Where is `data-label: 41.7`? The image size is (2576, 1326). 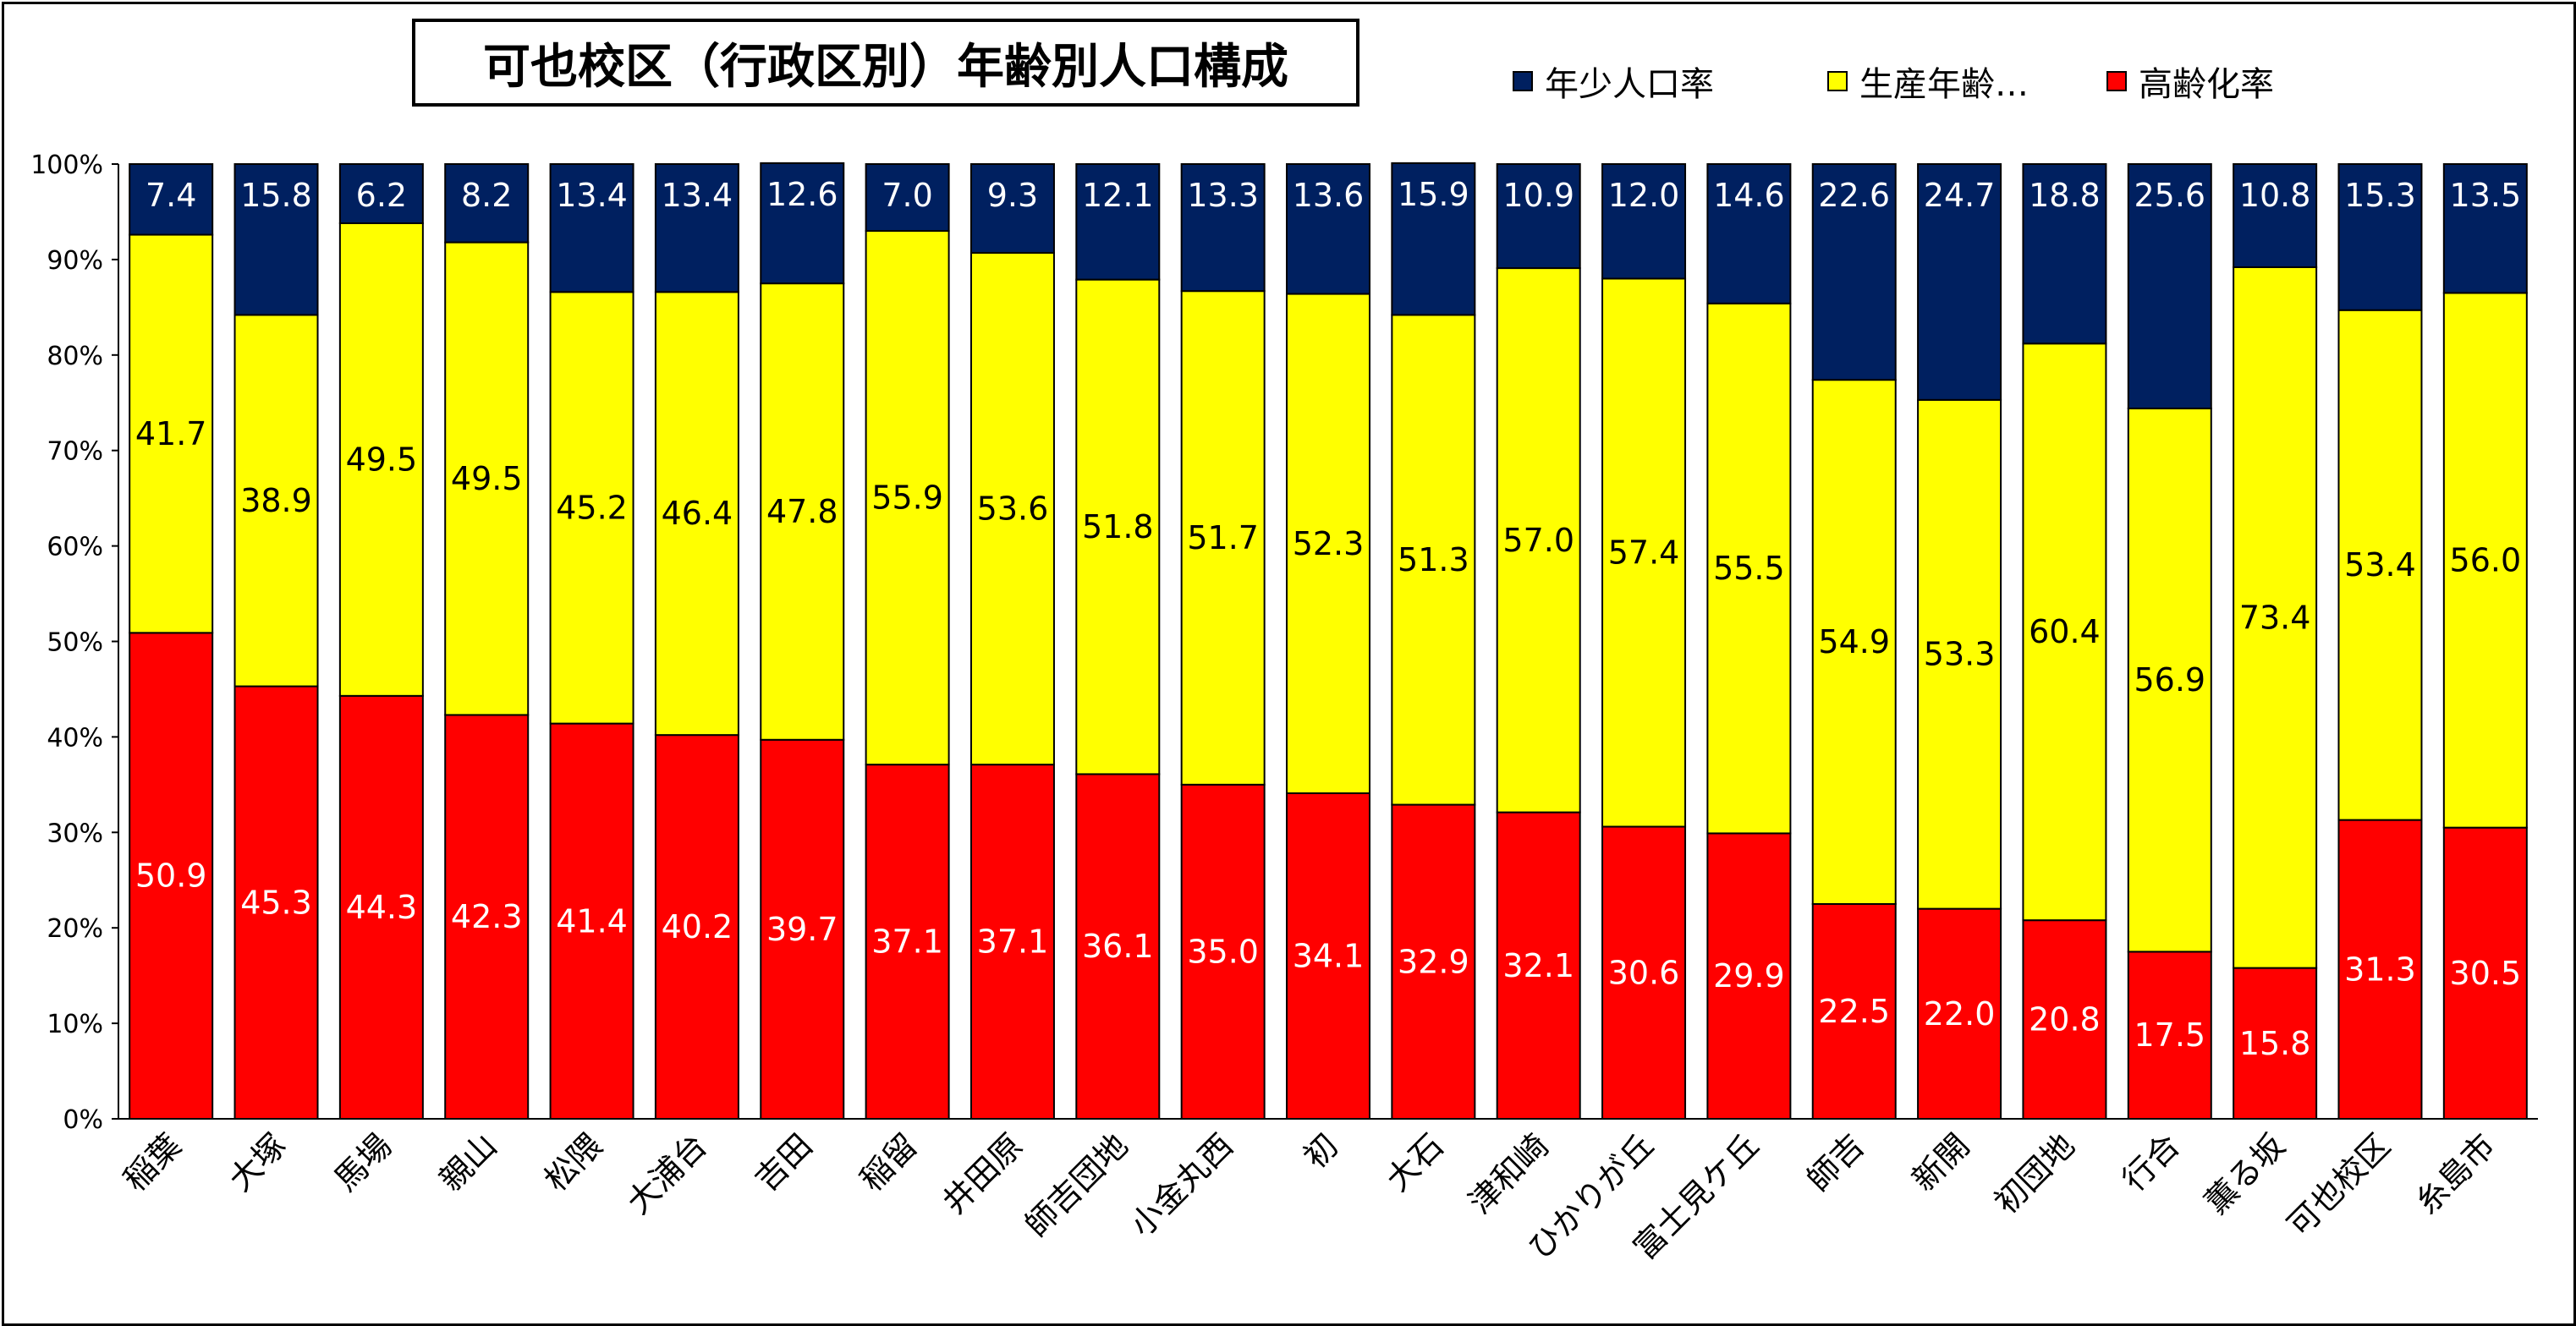
data-label: 41.7 is located at coordinates (171, 433).